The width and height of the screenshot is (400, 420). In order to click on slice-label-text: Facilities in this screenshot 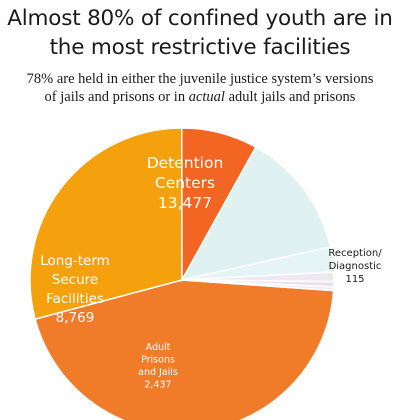, I will do `click(75, 299)`.